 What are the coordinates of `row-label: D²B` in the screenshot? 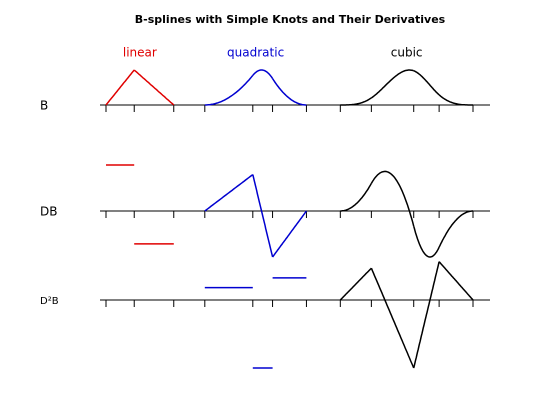 It's located at (49, 301).